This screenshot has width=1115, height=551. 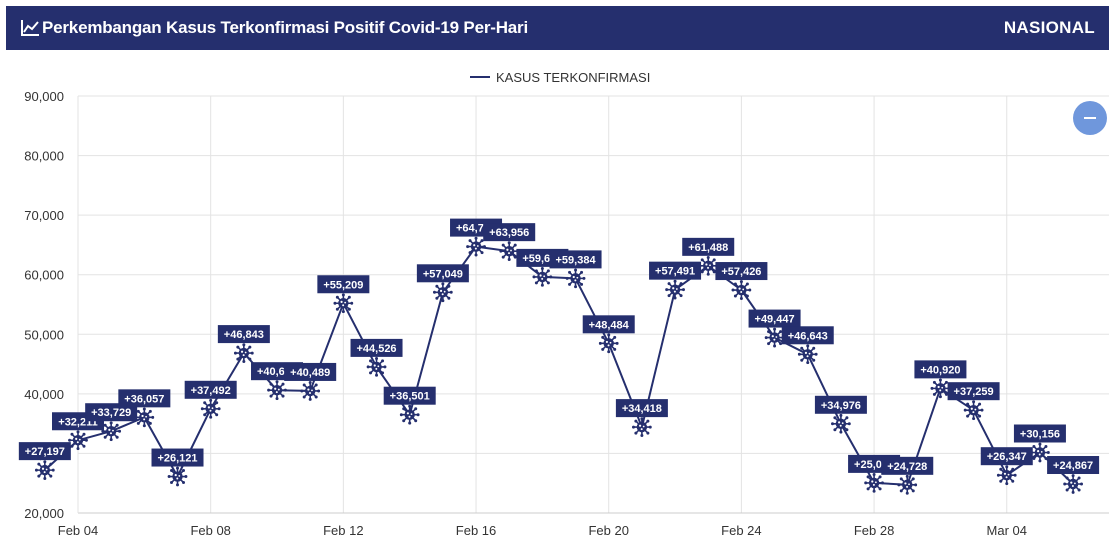 I want to click on line-chart-icon, so click(x=30, y=28).